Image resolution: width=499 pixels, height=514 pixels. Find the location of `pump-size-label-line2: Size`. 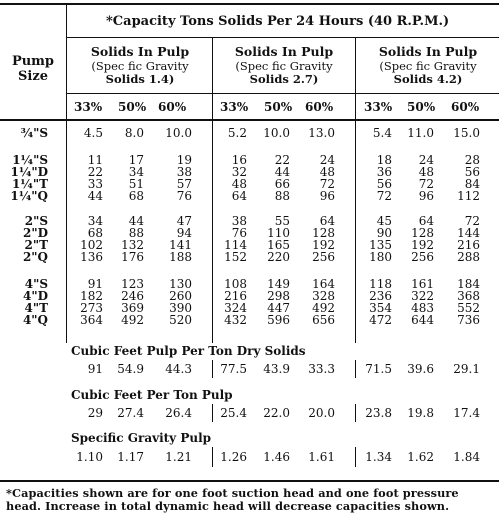

pump-size-label-line2: Size is located at coordinates (33, 76).